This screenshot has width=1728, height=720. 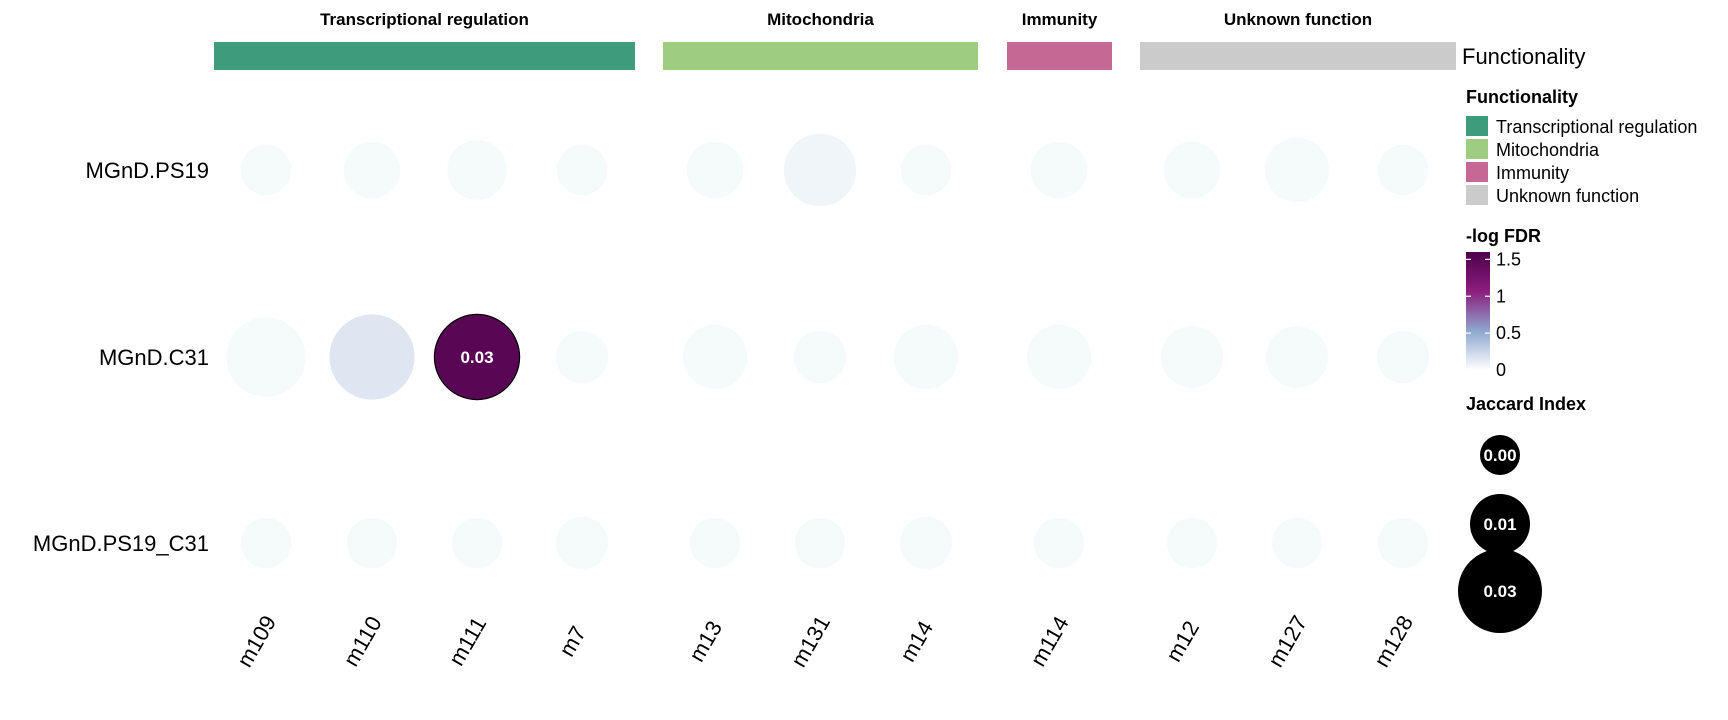 I want to click on dot-MGnD.C31-m127, so click(x=1297, y=357).